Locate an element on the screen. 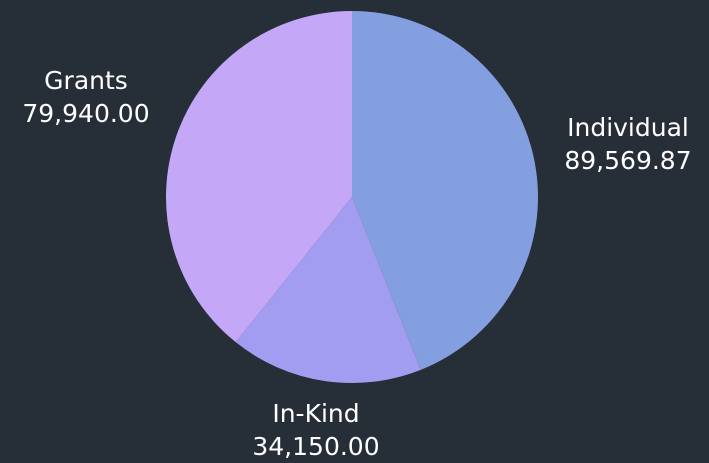 Image resolution: width=709 pixels, height=463 pixels. pie-slice-in-kind is located at coordinates (328, 290).